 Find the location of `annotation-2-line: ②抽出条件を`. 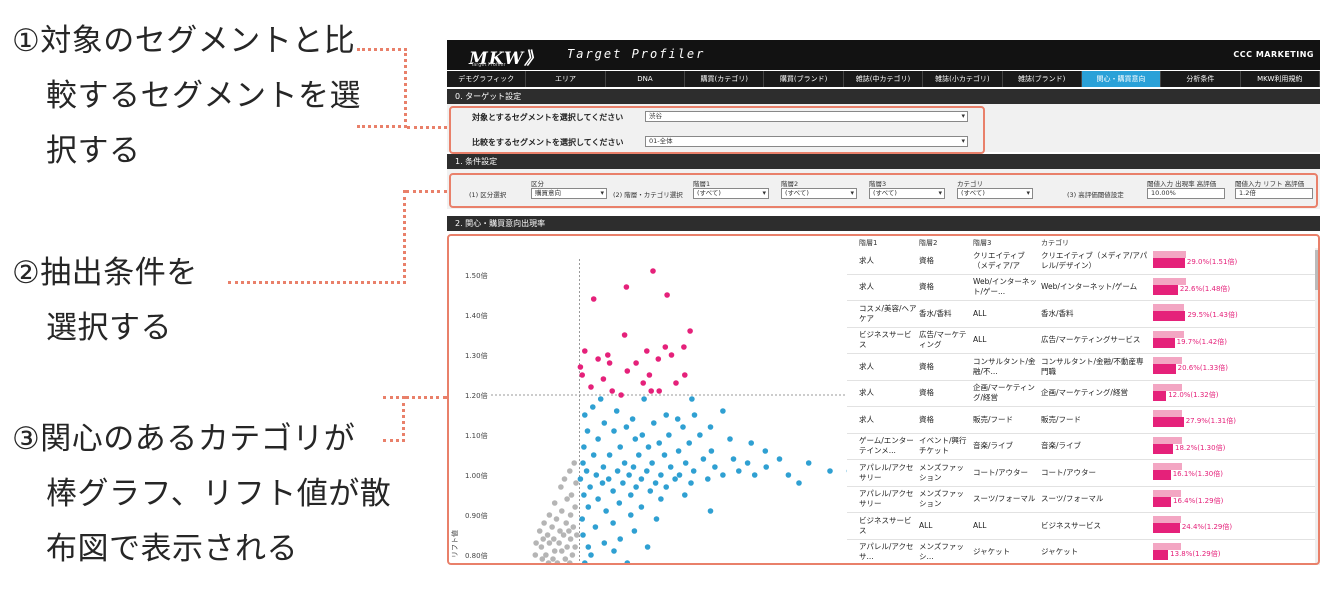

annotation-2-line: ②抽出条件を is located at coordinates (105, 273).